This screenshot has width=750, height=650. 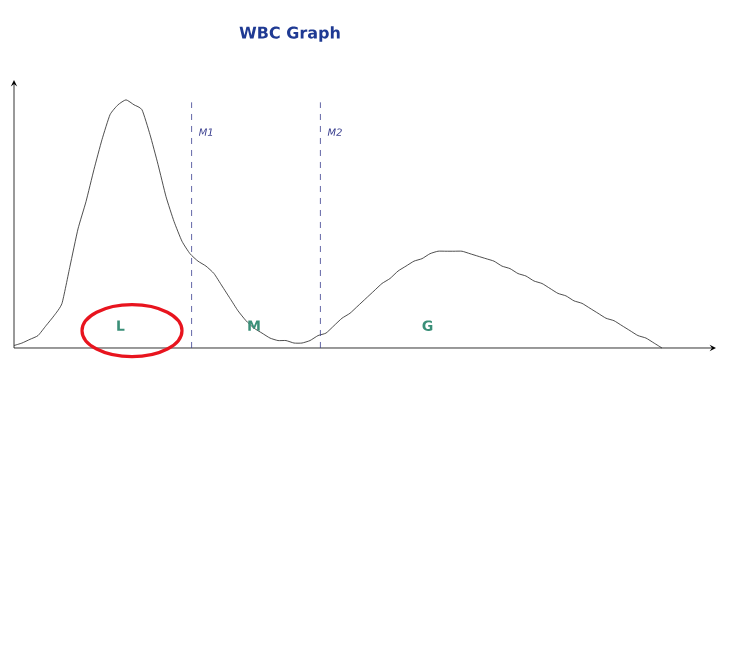 I want to click on chart-title: WBC Graph, so click(x=289, y=34).